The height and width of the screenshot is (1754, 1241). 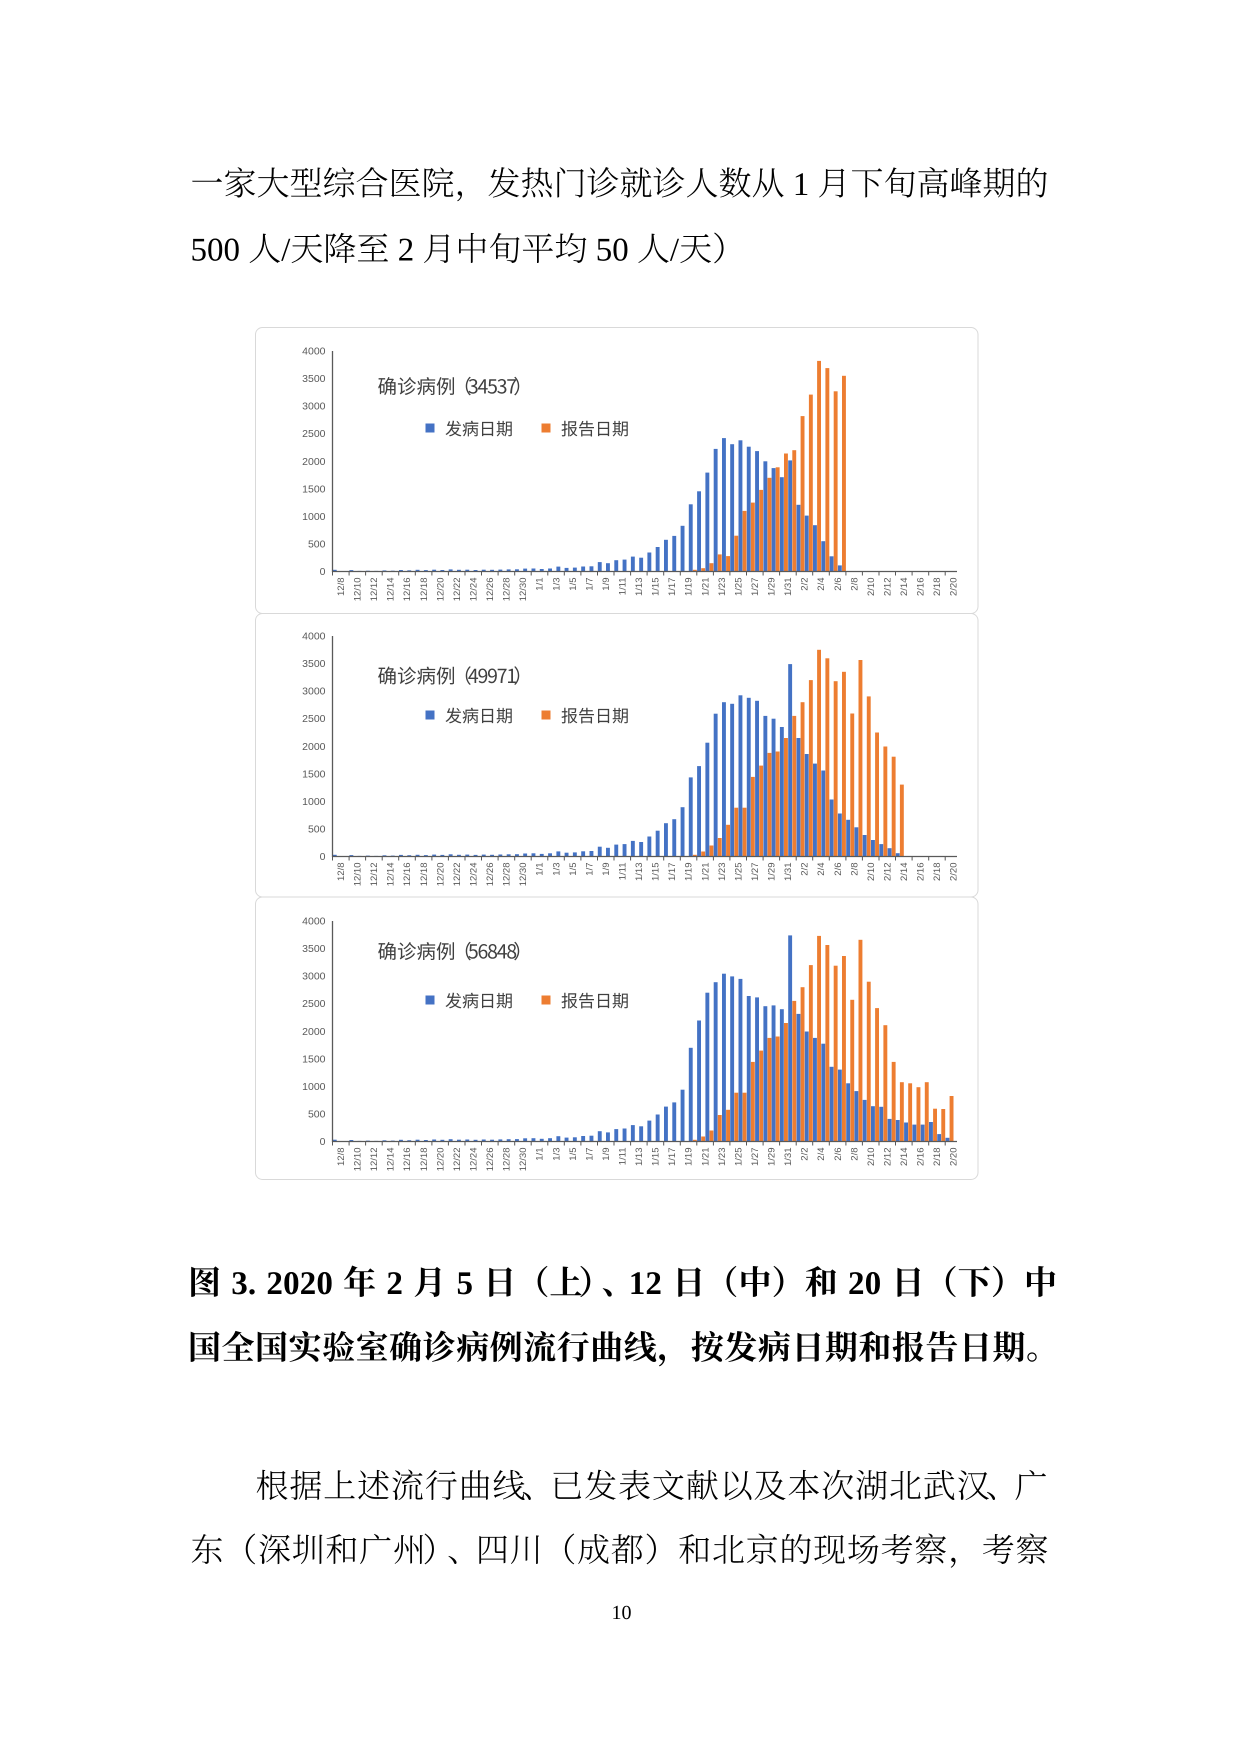 I want to click on svg-text: 1/31, so click(x=788, y=587).